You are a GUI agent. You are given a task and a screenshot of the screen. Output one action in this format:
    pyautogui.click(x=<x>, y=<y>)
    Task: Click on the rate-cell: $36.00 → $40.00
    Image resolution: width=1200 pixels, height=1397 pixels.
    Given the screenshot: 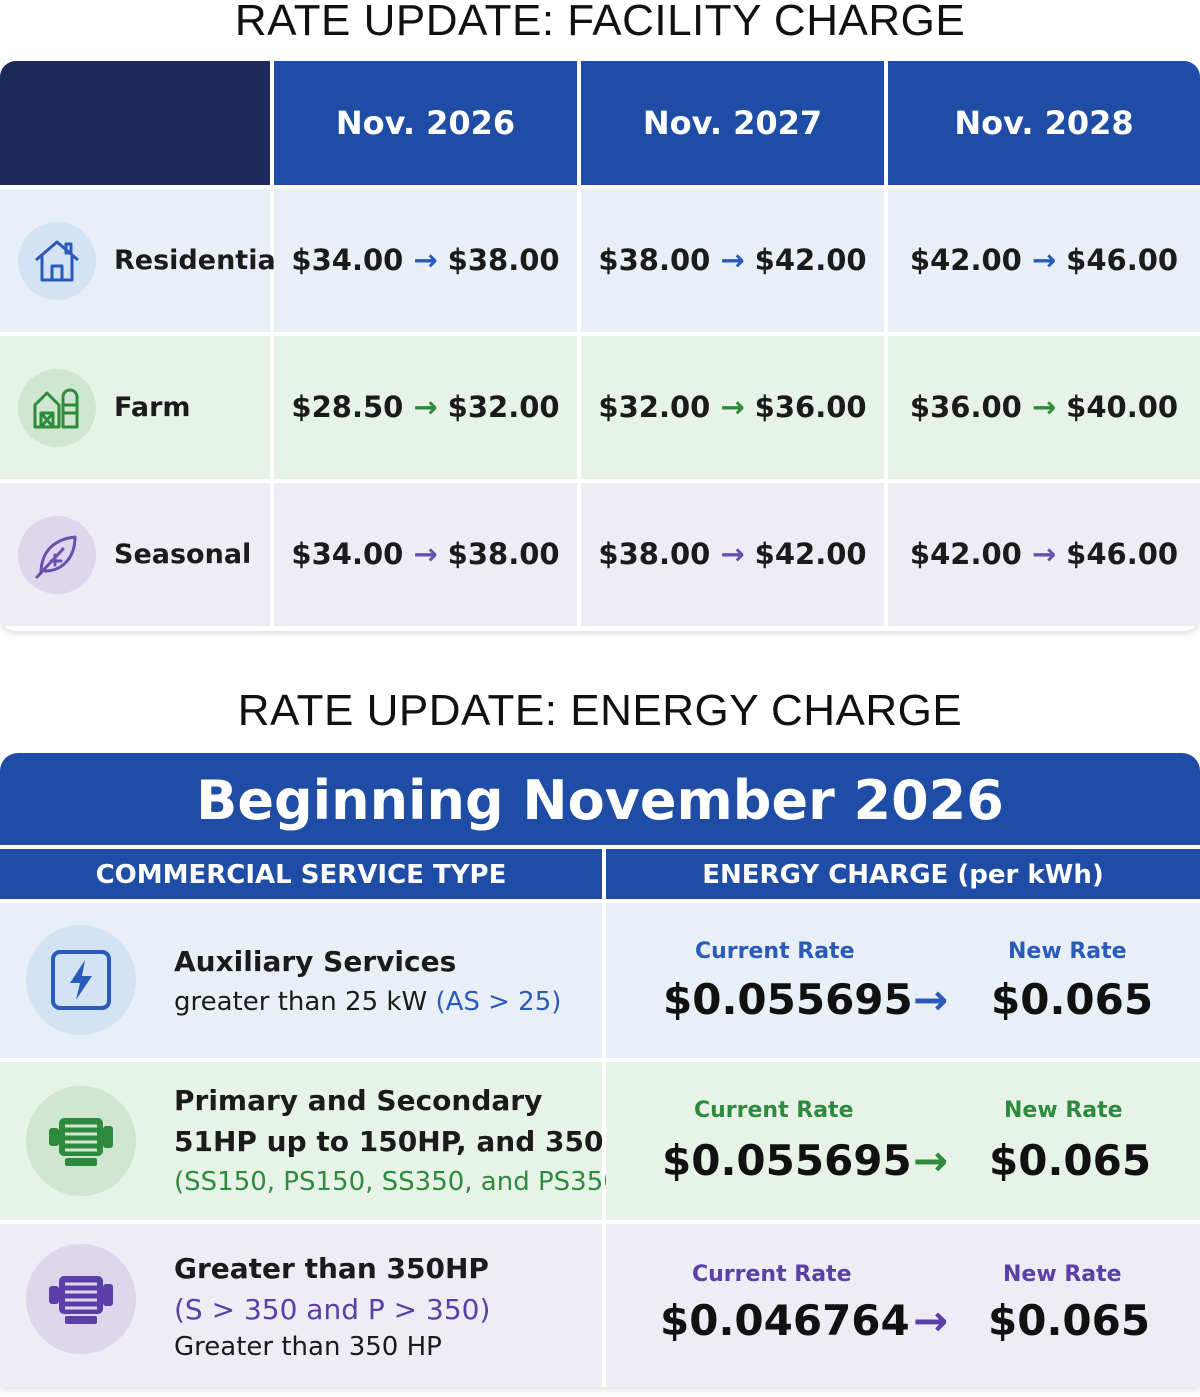 What is the action you would take?
    pyautogui.click(x=1044, y=407)
    